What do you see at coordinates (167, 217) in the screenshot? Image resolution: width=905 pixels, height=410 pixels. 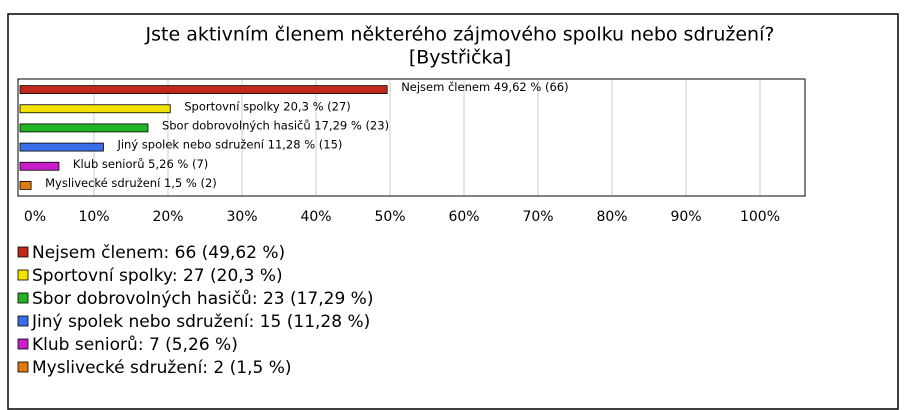 I see `x-tick-label: 20%` at bounding box center [167, 217].